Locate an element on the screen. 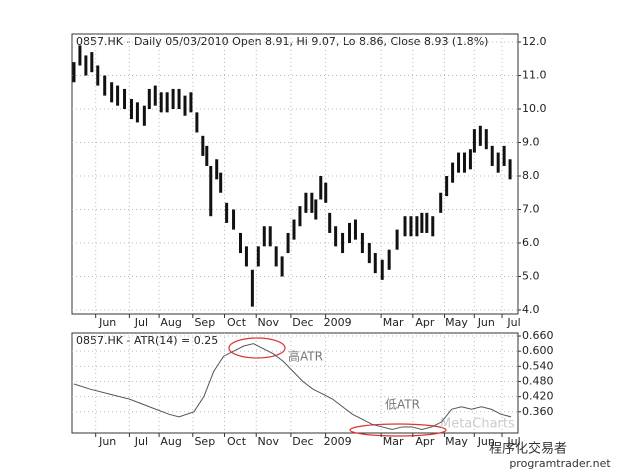 The width and height of the screenshot is (628, 476). watermark: 程序化交易者 is located at coordinates (528, 449).